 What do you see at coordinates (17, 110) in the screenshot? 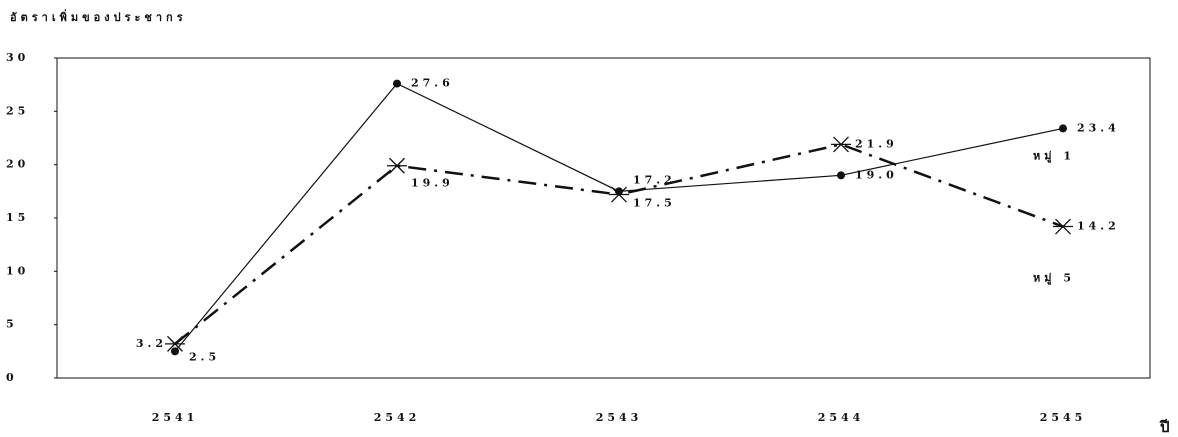
I see `y-tick-label: 25` at bounding box center [17, 110].